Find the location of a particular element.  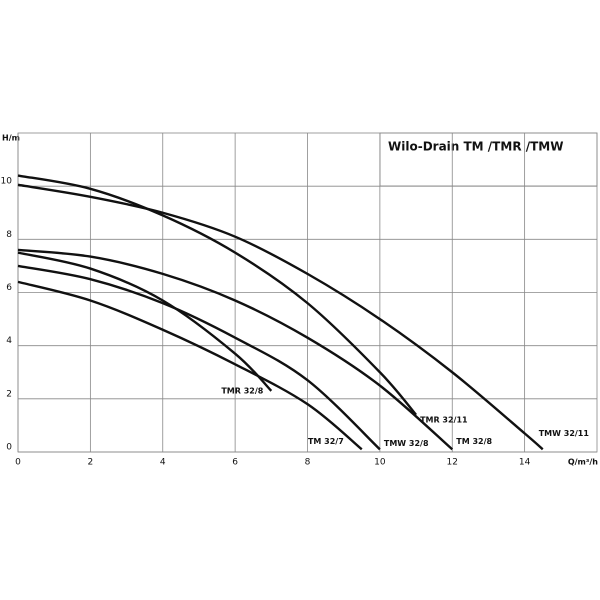

chart-title: Wilo-Drain TM /TMR /TMW is located at coordinates (475, 147).